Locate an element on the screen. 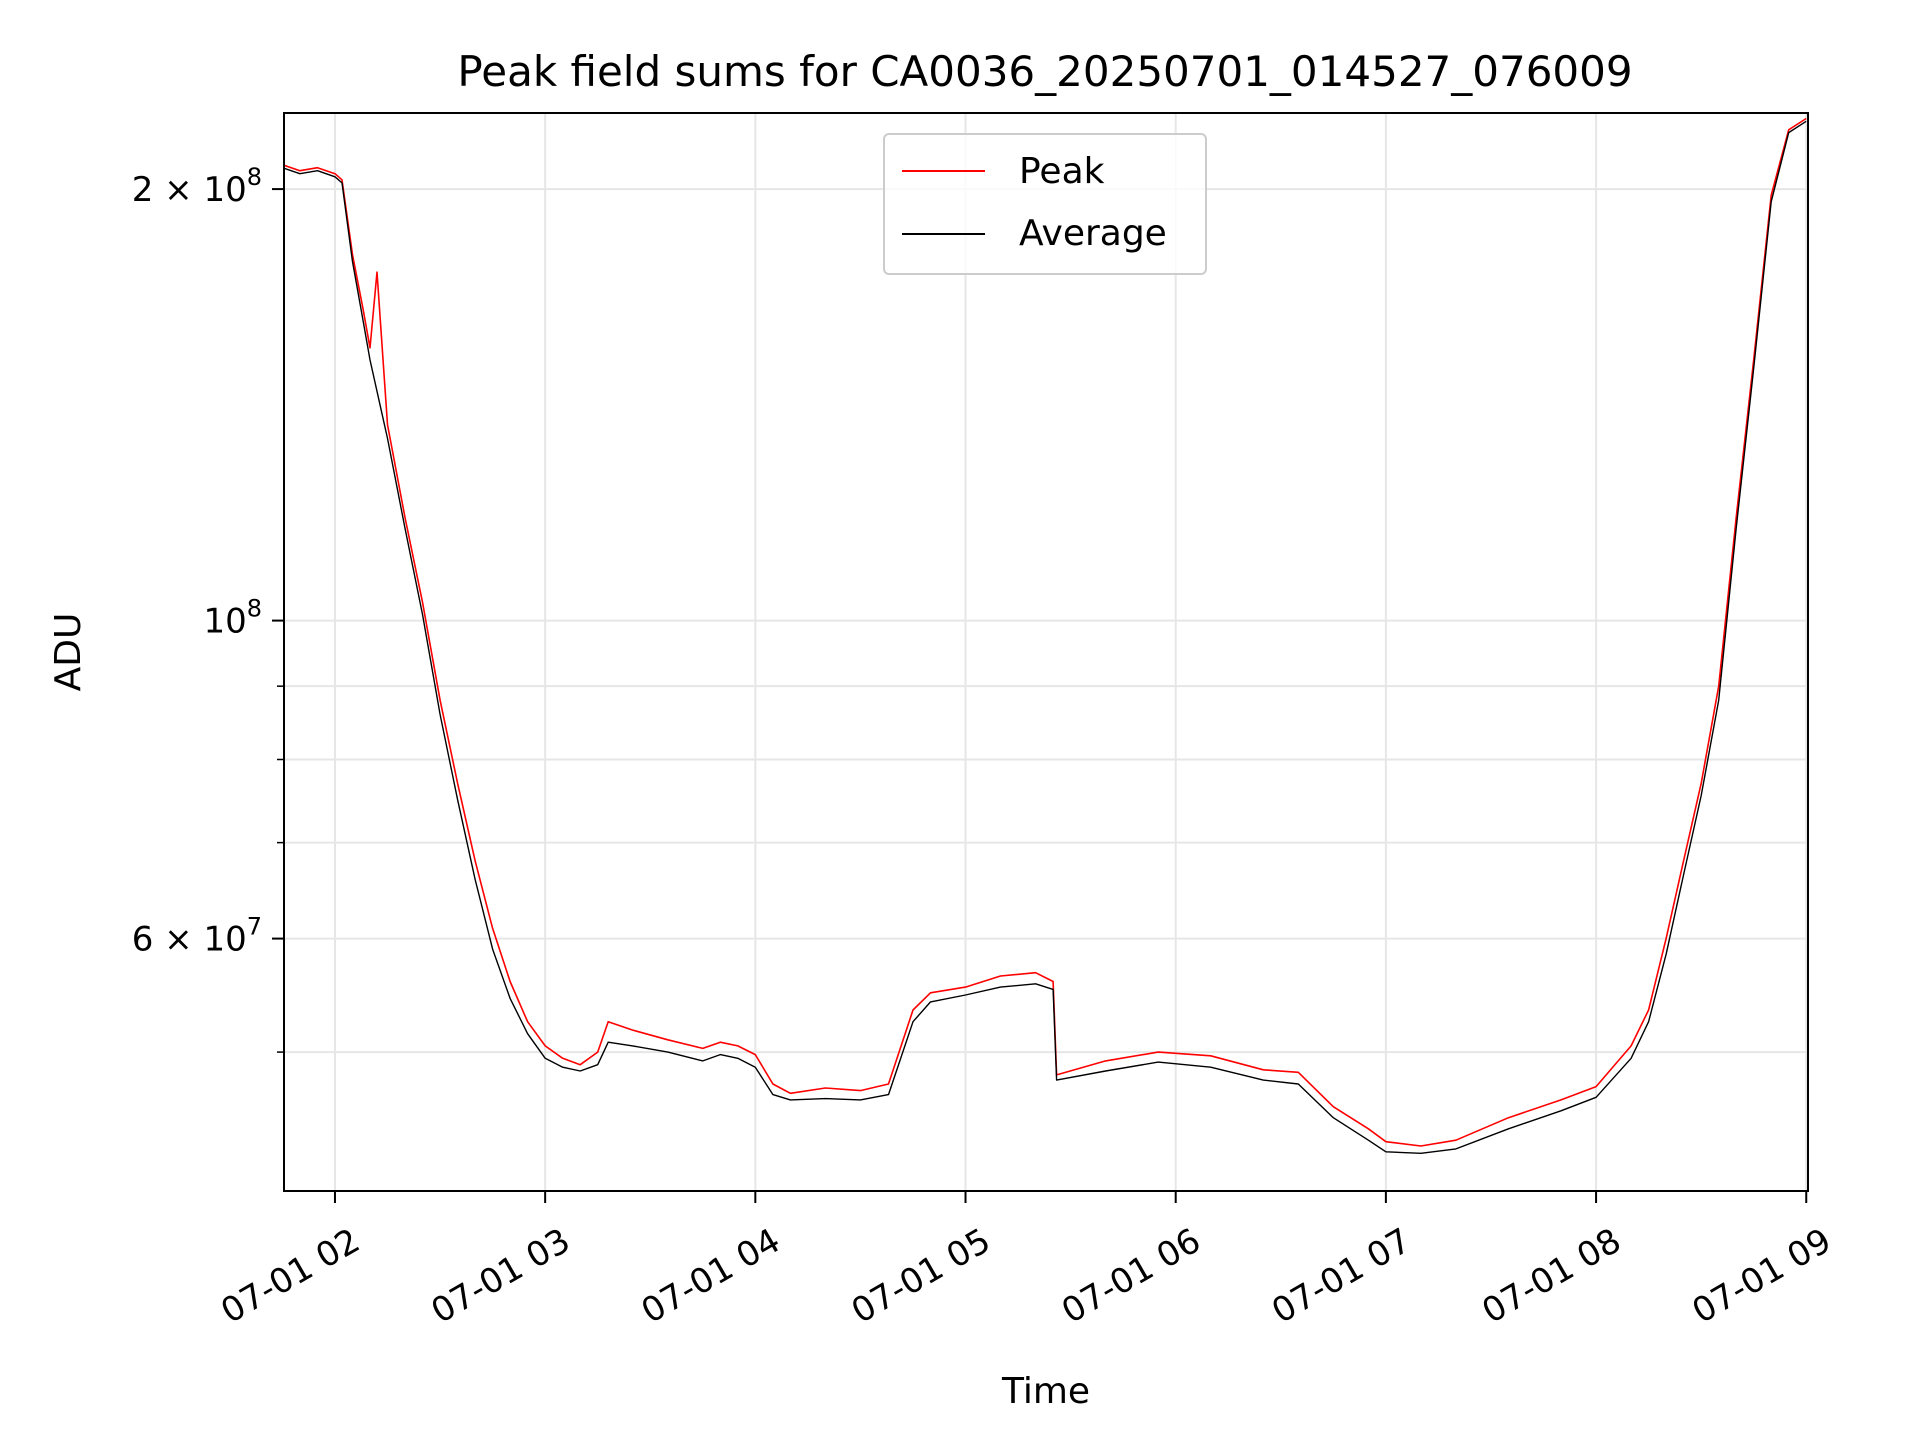  y-tick-label: 108 is located at coordinates (232, 618).